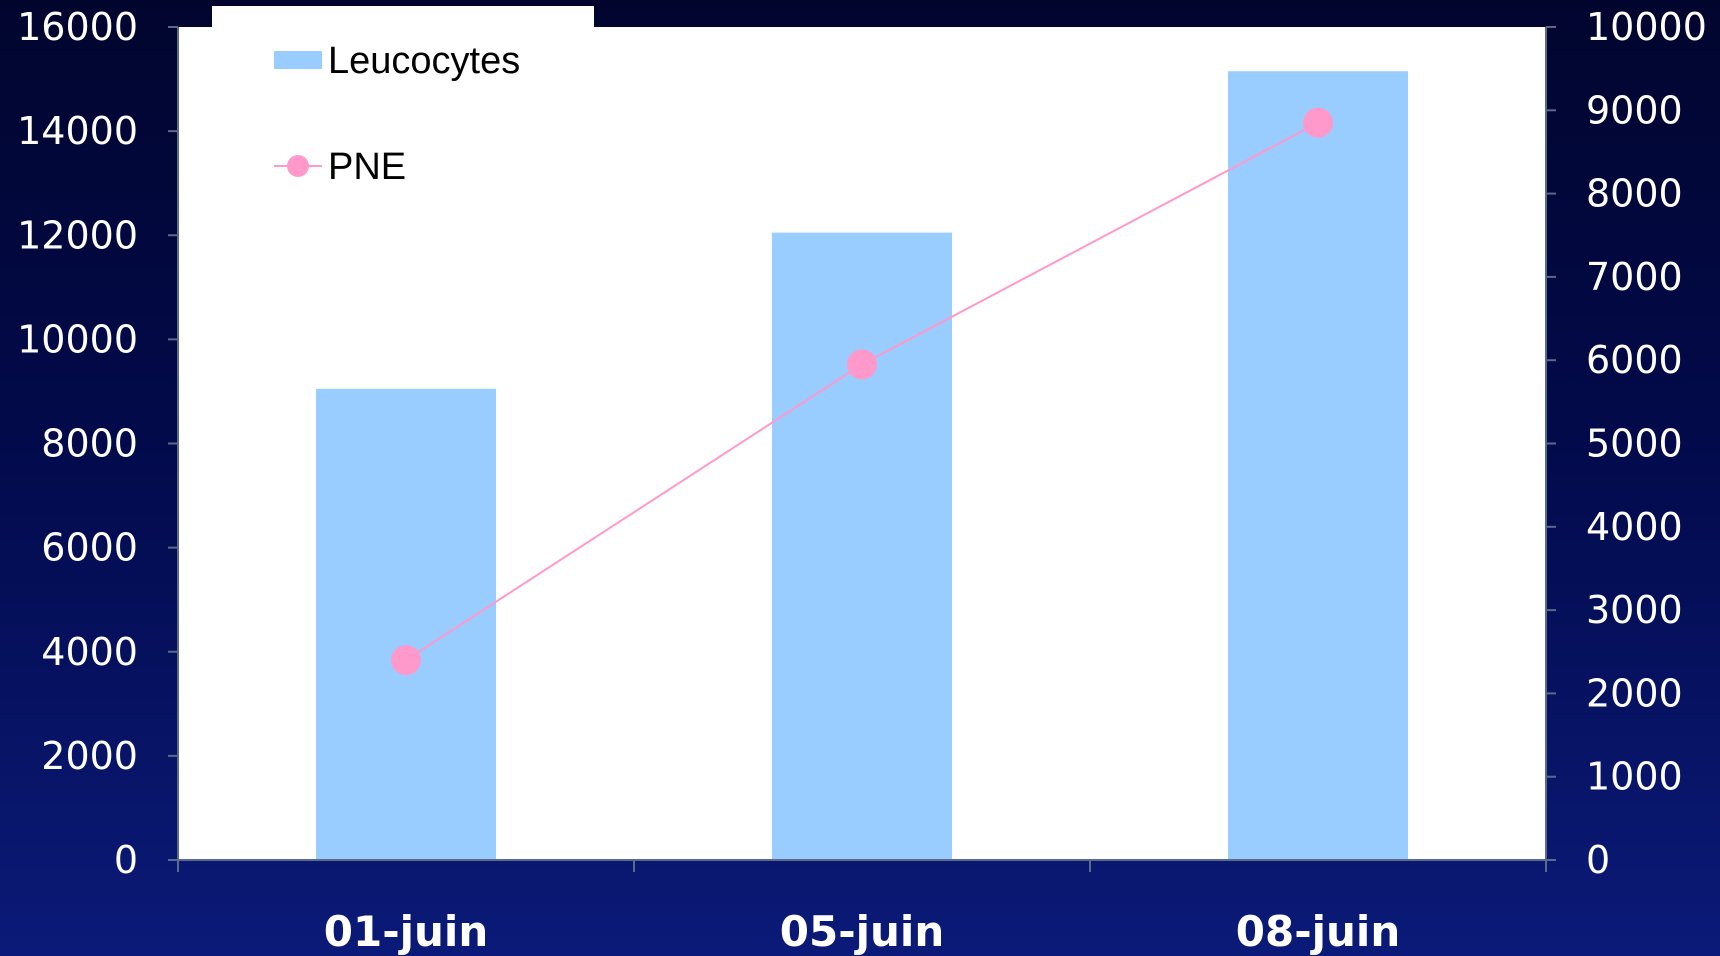 This screenshot has width=1720, height=956. I want to click on tick-left-label-2000: 2000, so click(89, 756).